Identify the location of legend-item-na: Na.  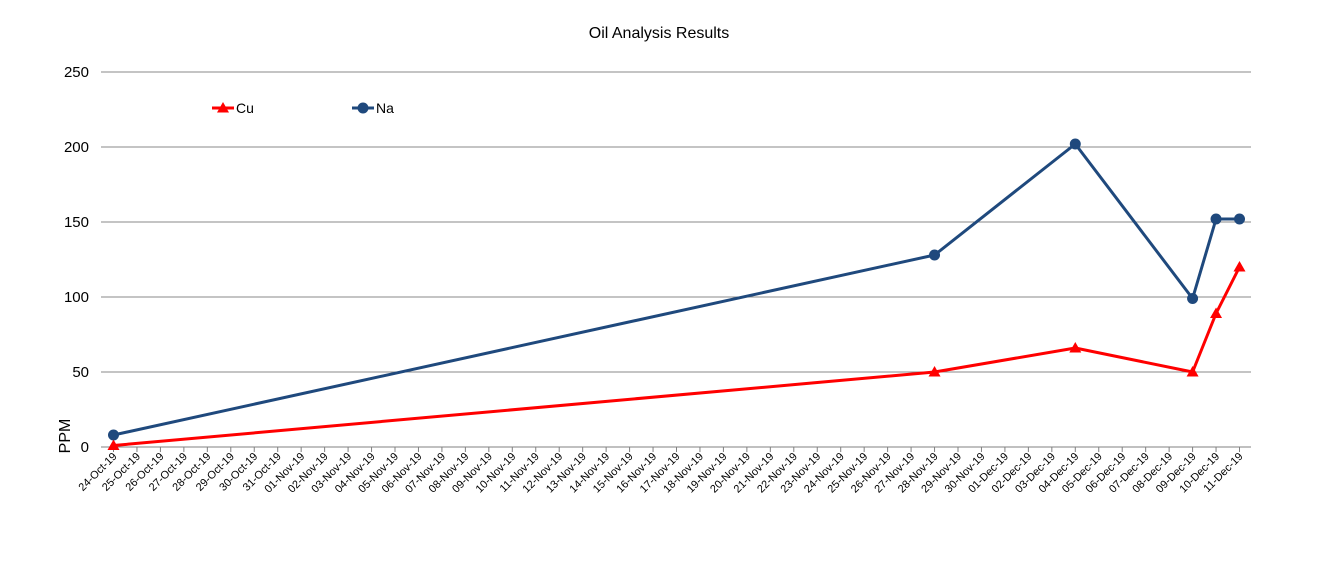
(373, 108).